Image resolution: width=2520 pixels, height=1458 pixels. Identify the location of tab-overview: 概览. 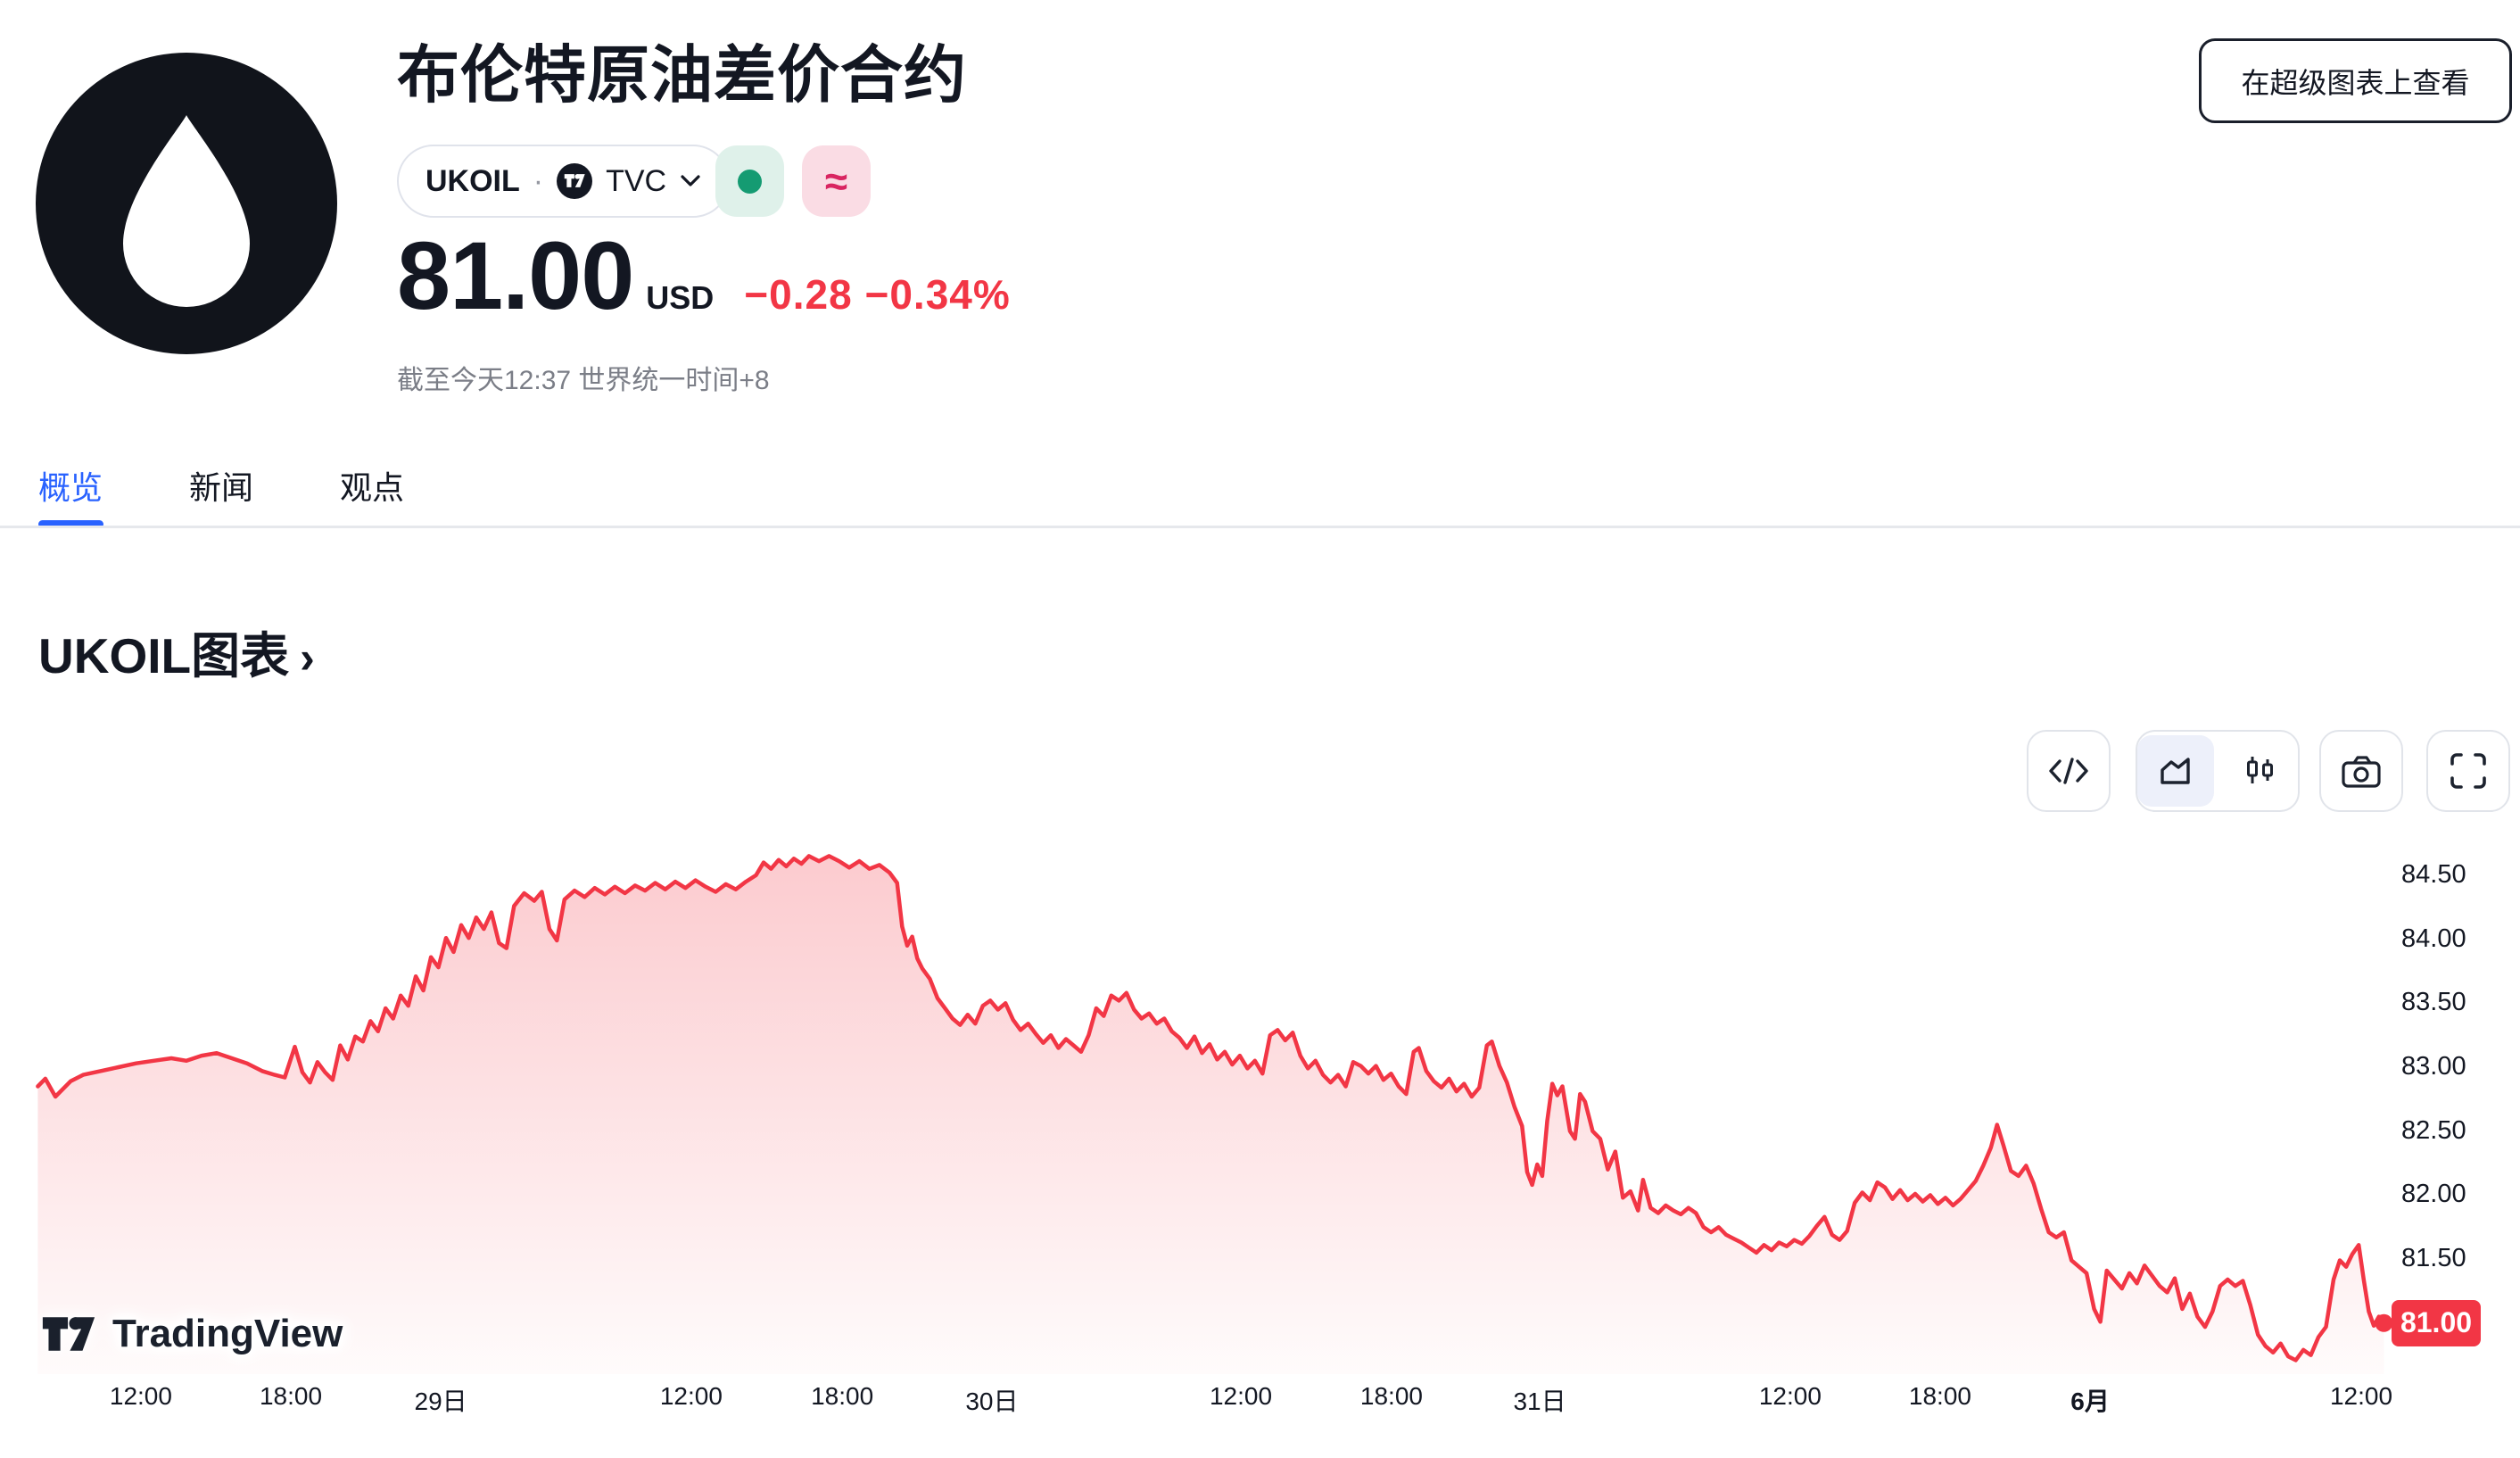
(70, 487).